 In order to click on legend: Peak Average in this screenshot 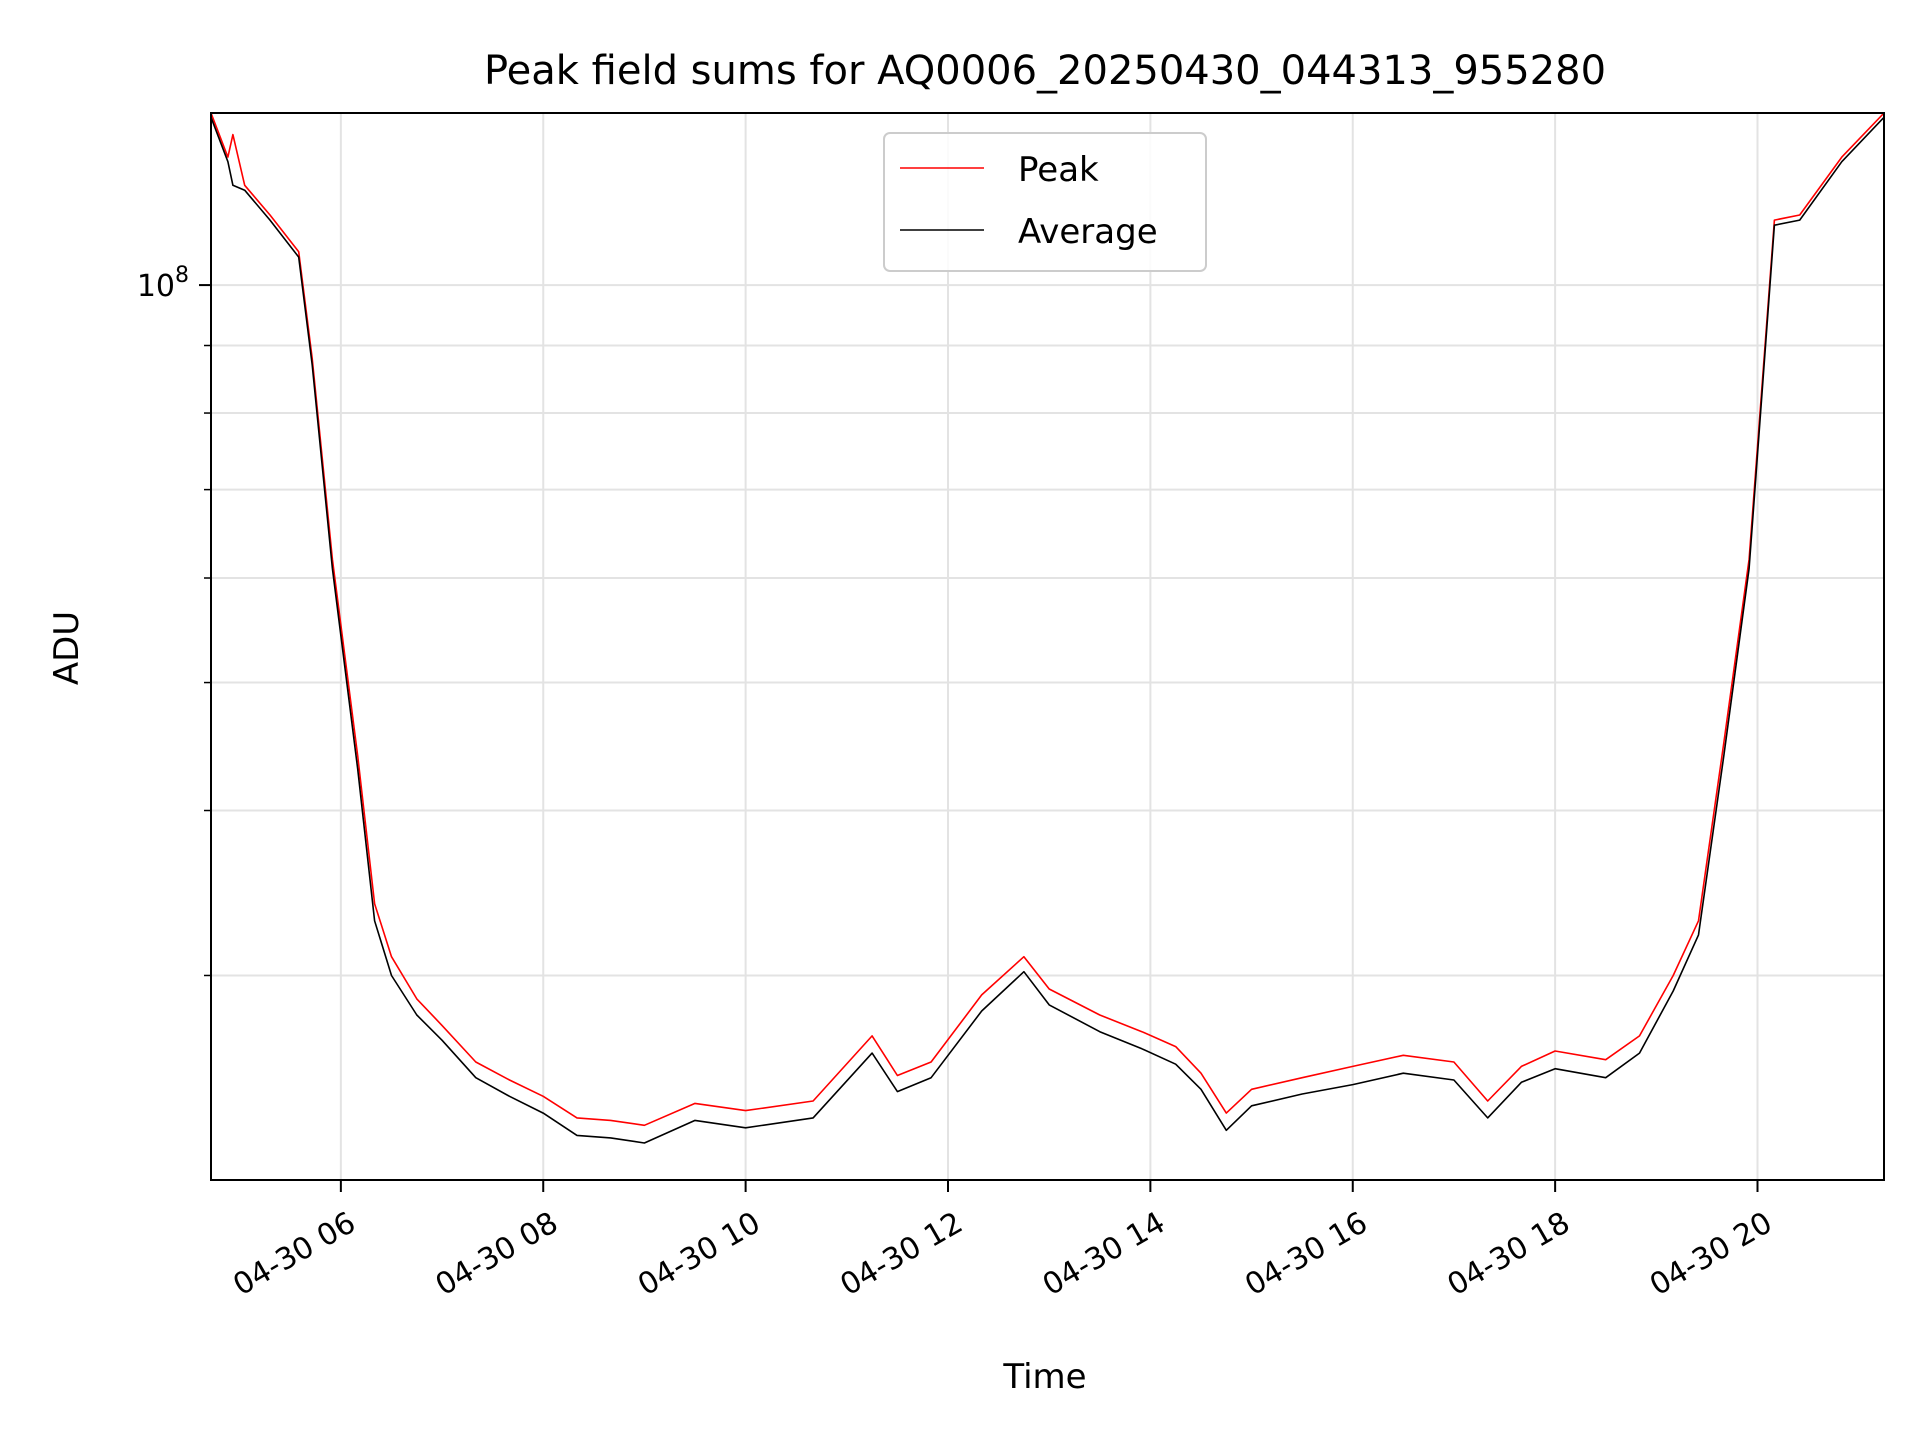, I will do `click(1045, 202)`.